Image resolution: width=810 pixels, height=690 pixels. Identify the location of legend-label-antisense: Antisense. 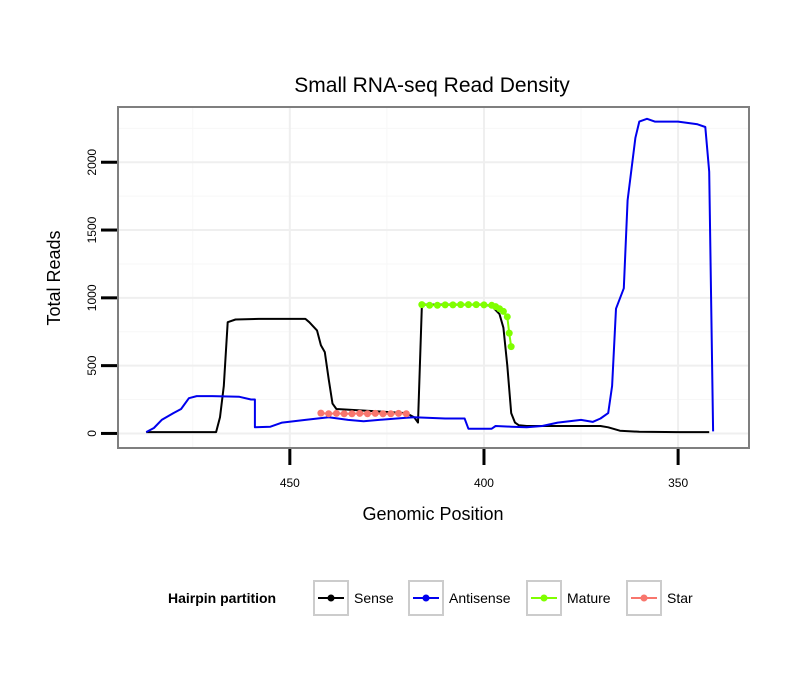
(480, 598).